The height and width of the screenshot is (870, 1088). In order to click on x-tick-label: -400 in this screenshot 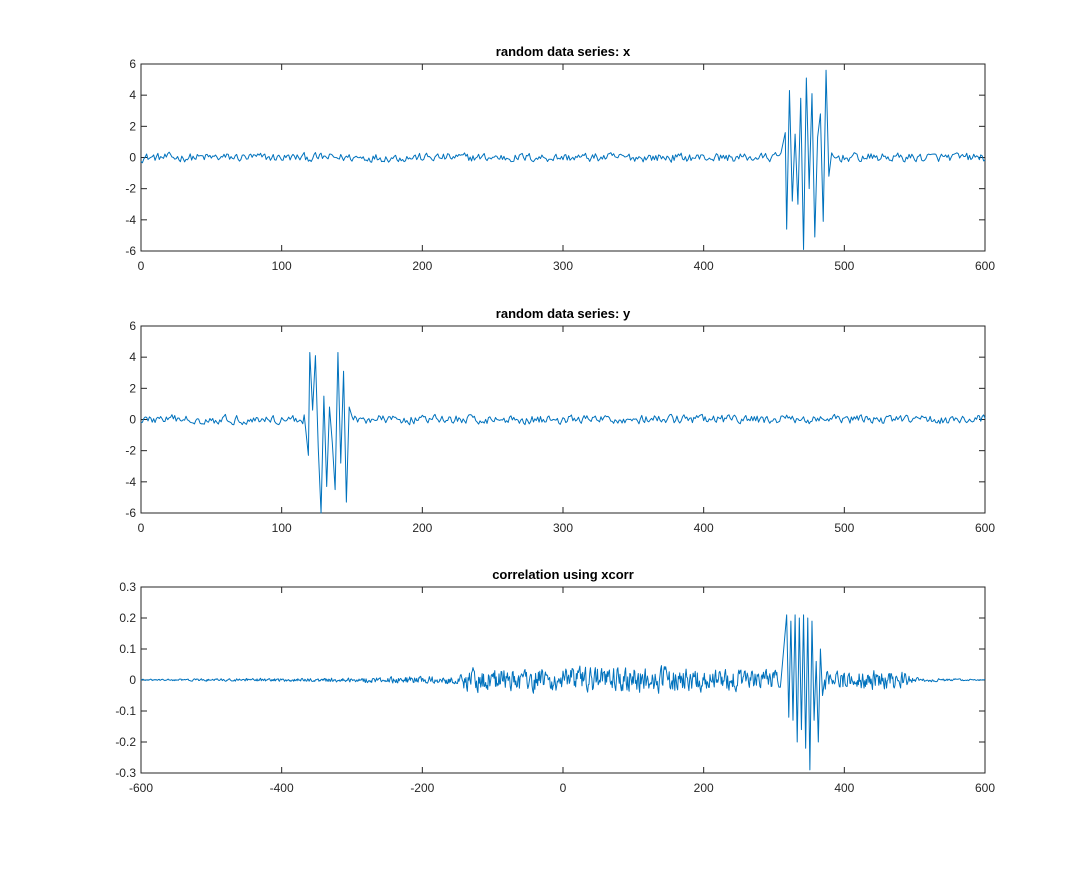, I will do `click(282, 788)`.